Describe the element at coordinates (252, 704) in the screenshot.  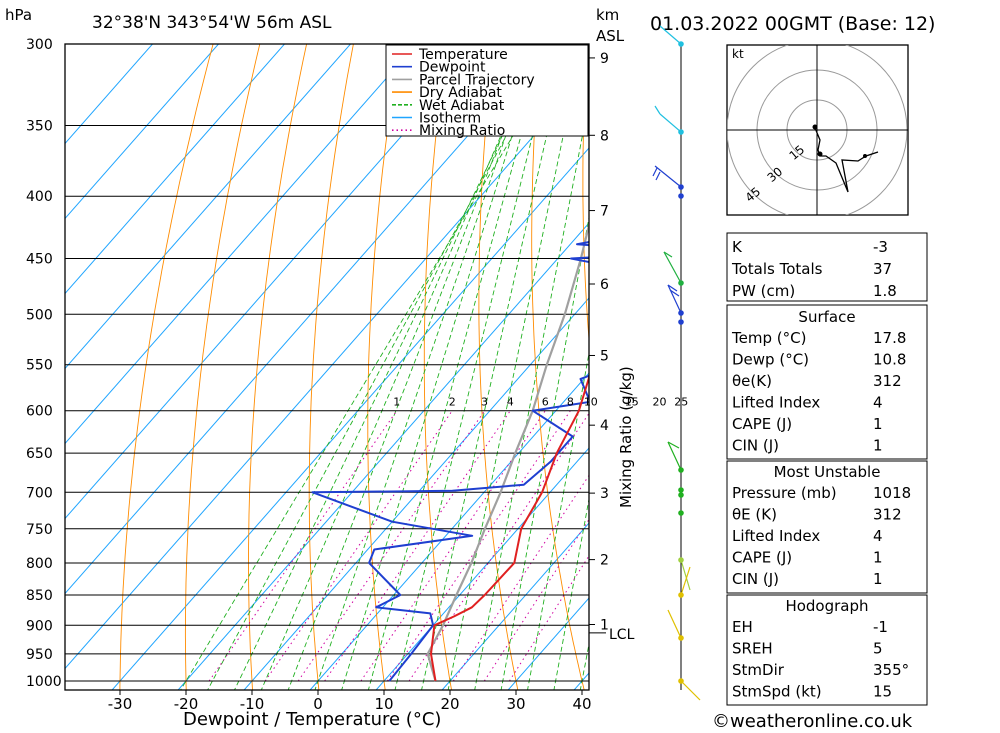
I see `temperature-tick-label: -10` at that location.